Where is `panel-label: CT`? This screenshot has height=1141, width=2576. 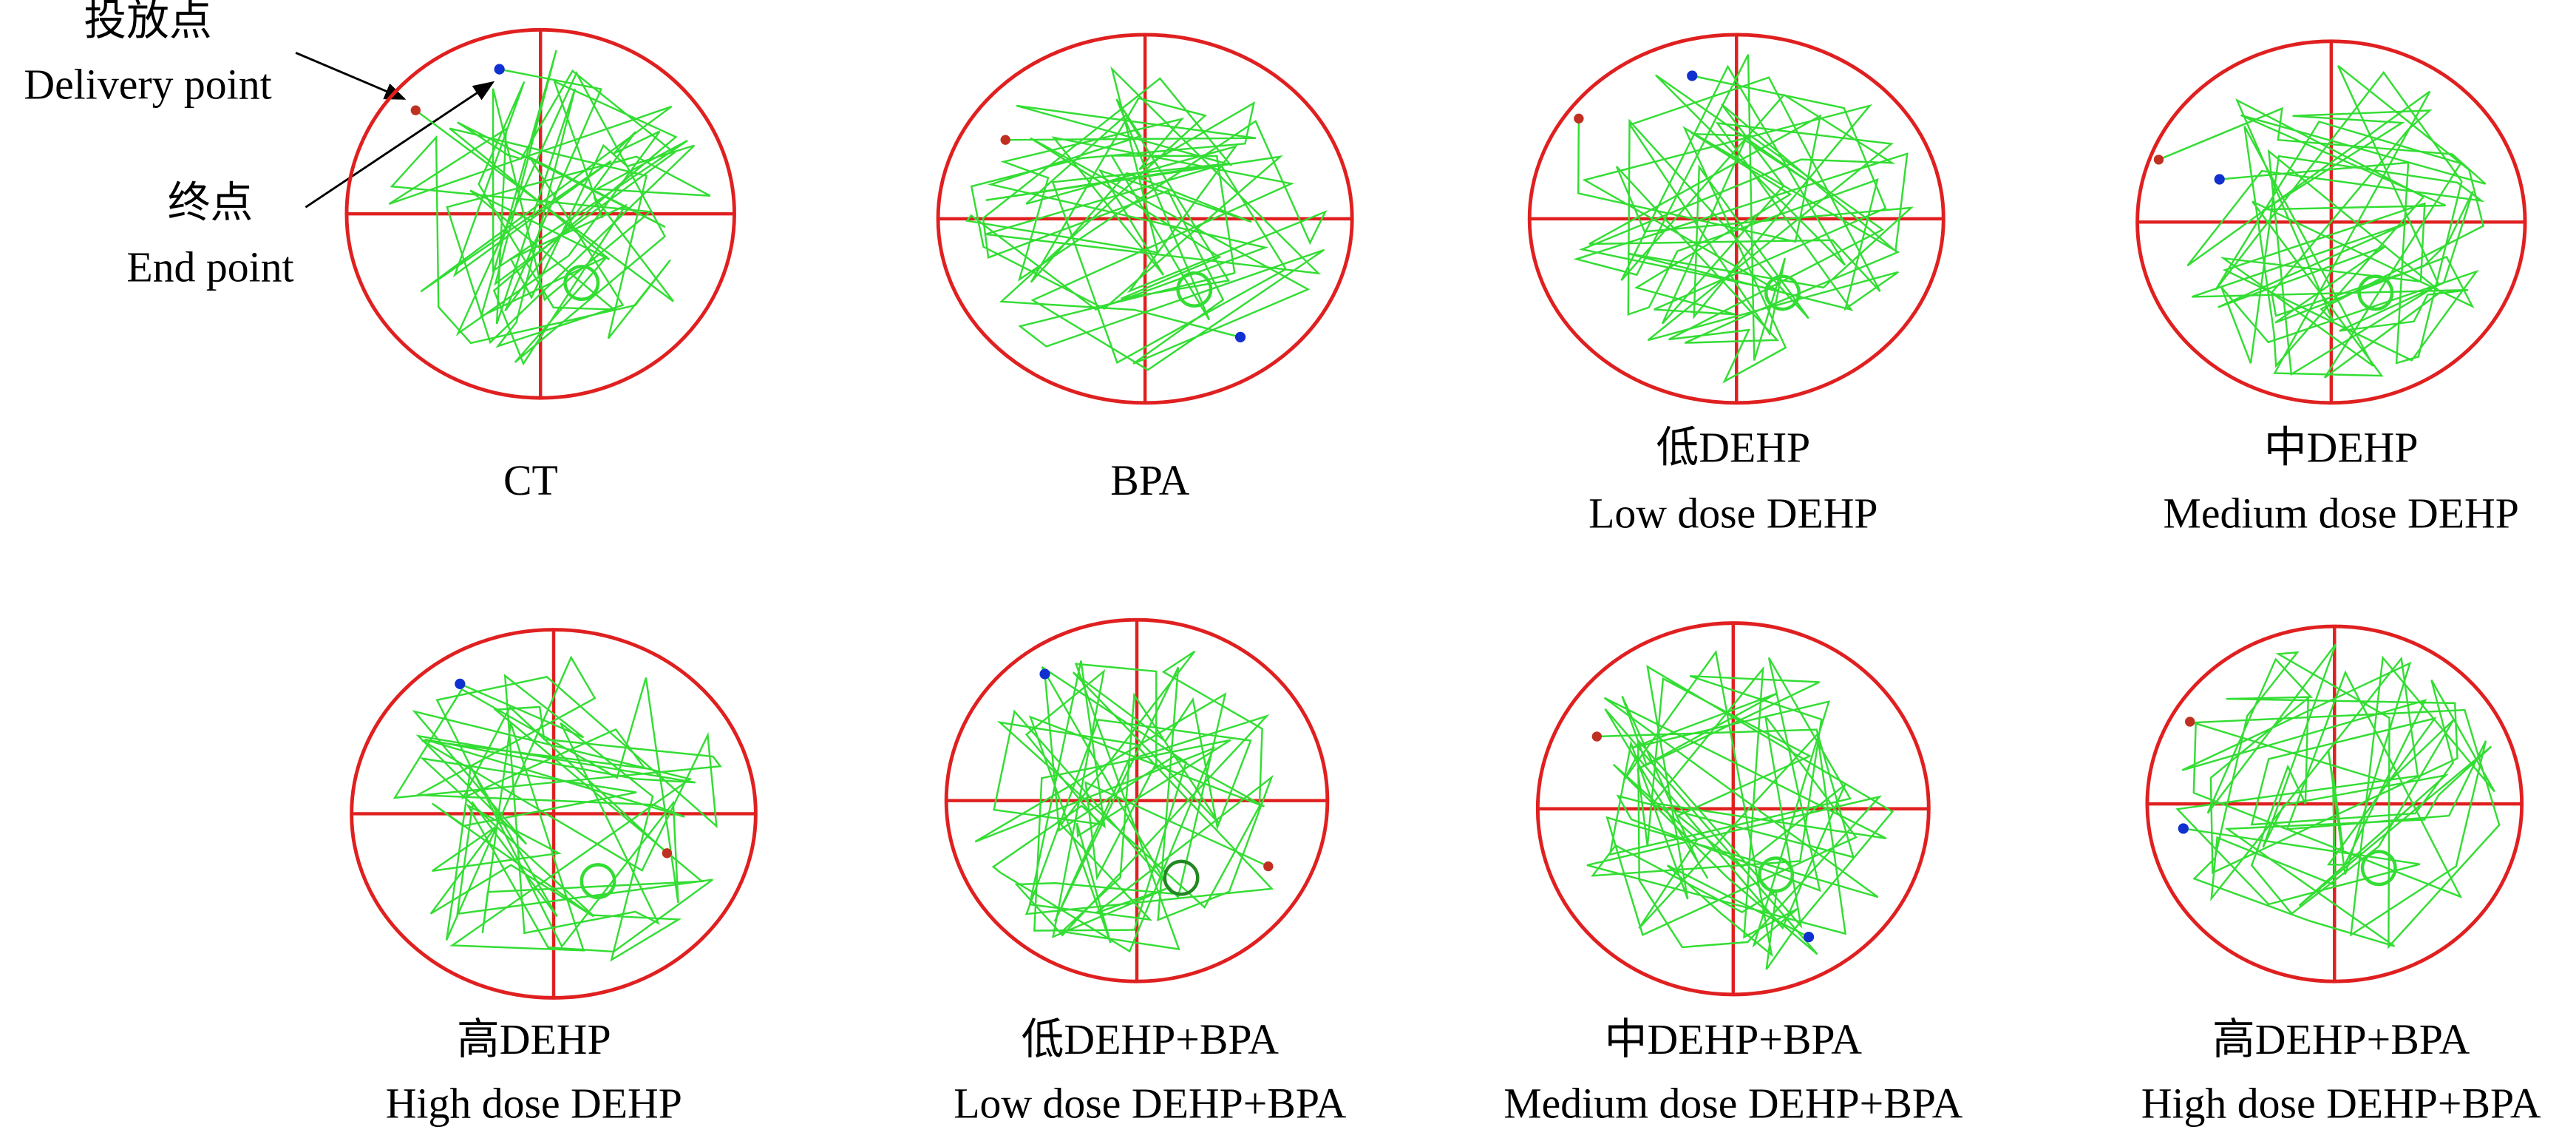
panel-label: CT is located at coordinates (530, 481).